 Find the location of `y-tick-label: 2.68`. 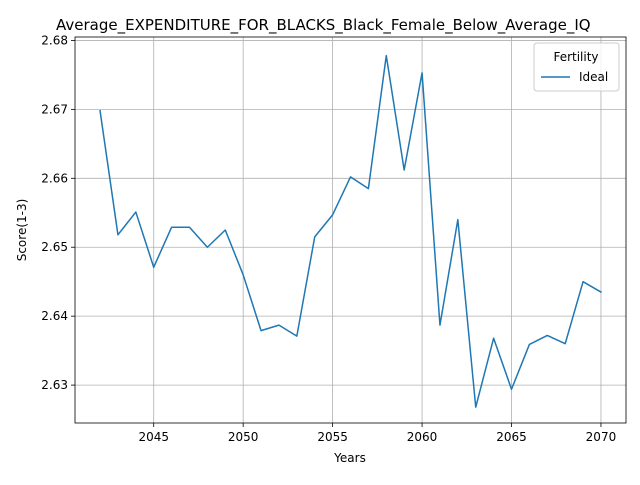

y-tick-label: 2.68 is located at coordinates (54, 40).